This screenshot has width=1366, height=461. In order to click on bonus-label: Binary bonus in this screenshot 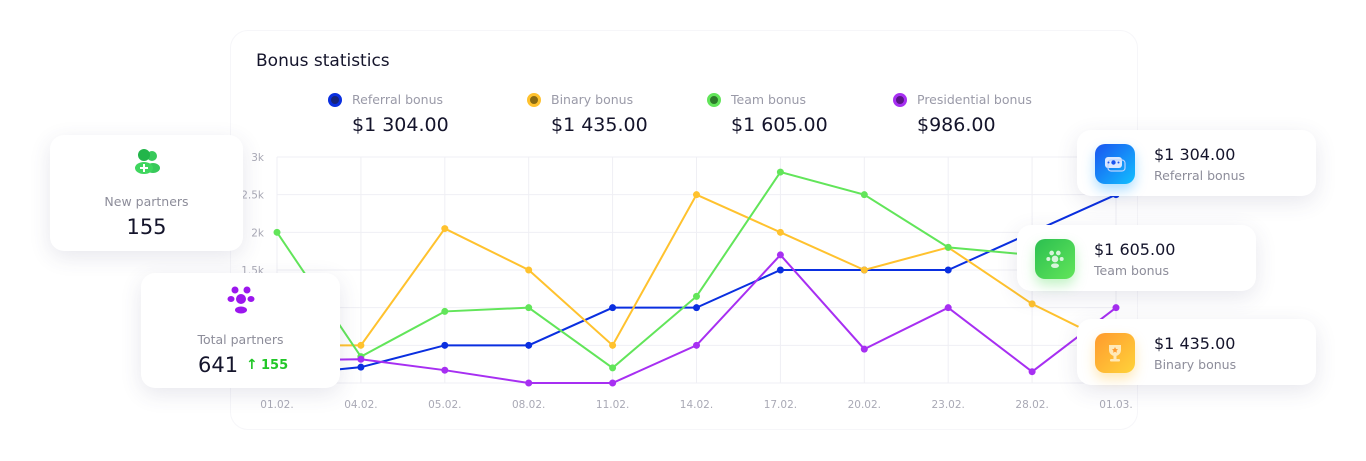, I will do `click(1195, 364)`.